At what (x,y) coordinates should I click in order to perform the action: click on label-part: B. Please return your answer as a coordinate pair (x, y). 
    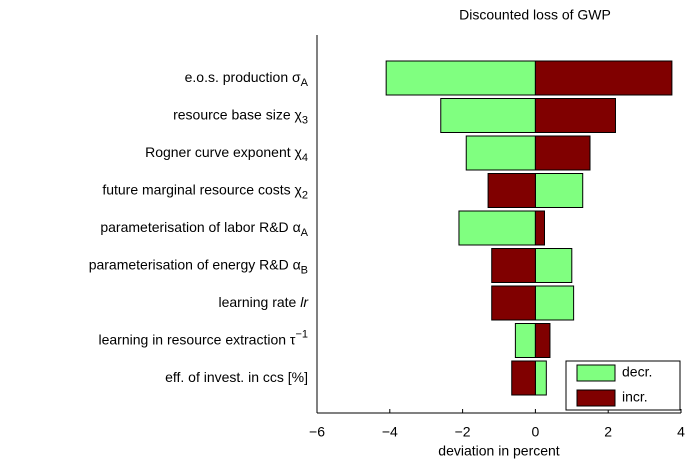
    Looking at the image, I should click on (304, 270).